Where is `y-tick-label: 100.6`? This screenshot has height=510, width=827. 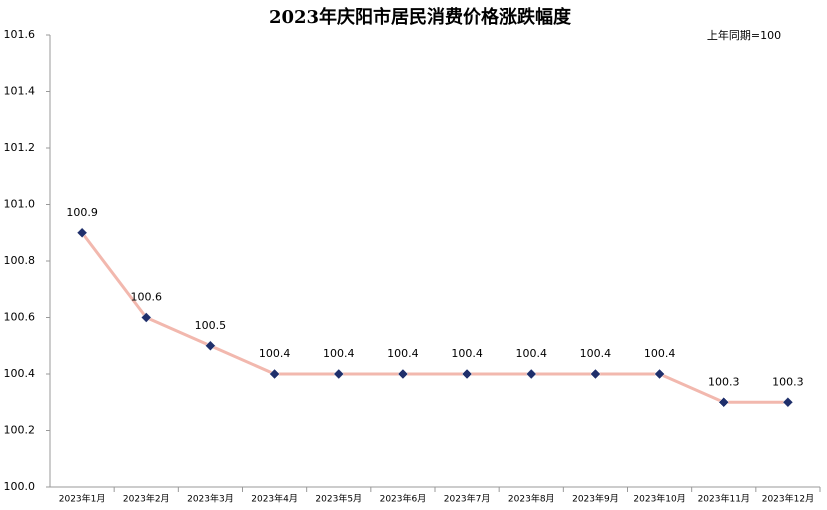 y-tick-label: 100.6 is located at coordinates (20, 317).